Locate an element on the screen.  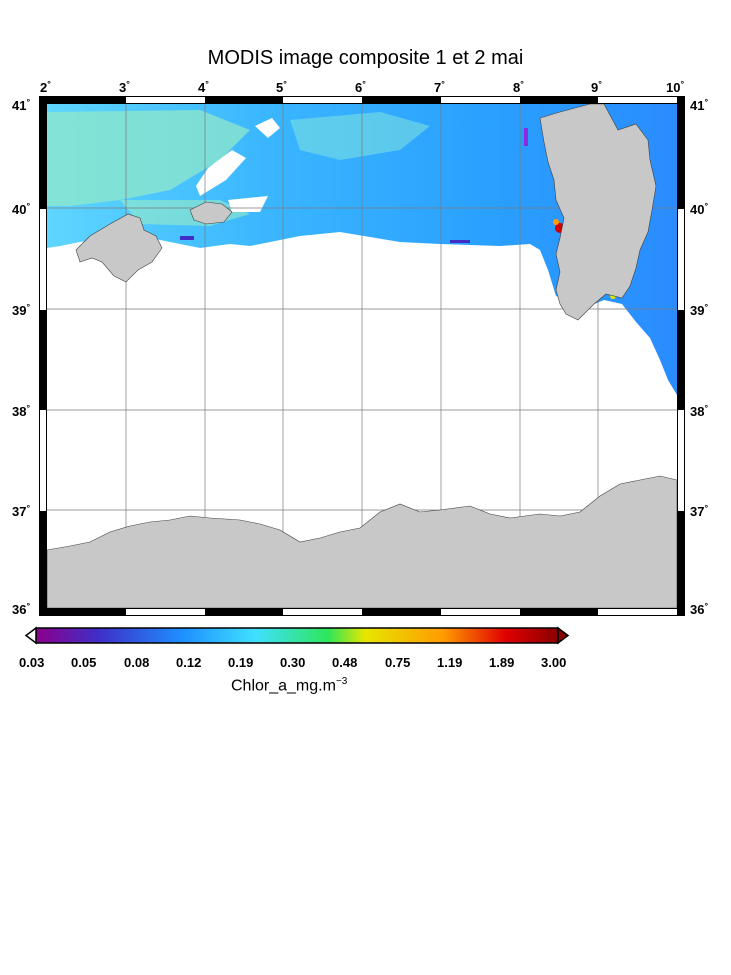
colorbar-high-triangle is located at coordinates (563, 635).